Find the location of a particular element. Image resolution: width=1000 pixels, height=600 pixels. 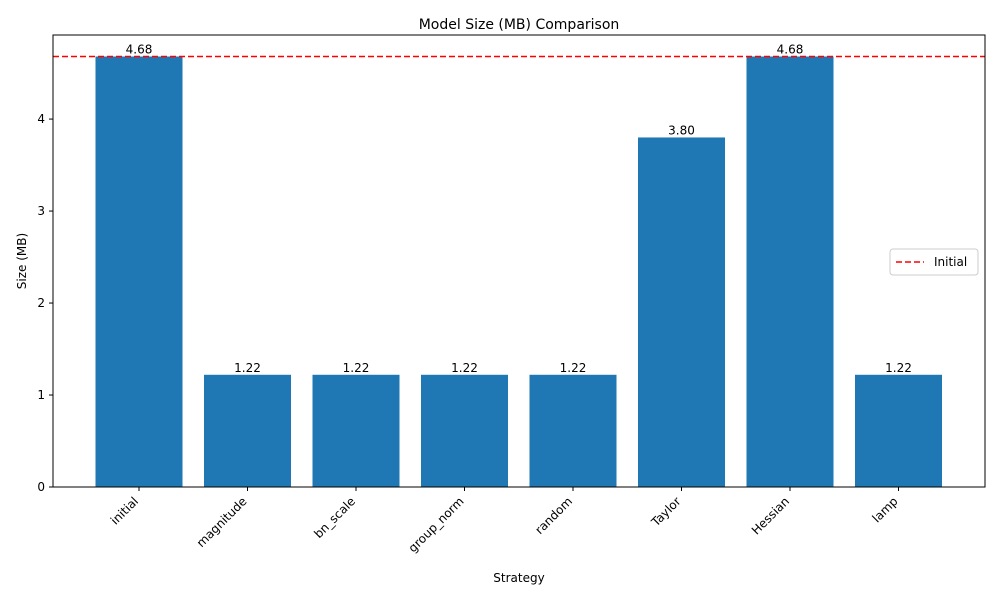

bar-bn_scale is located at coordinates (356, 430).